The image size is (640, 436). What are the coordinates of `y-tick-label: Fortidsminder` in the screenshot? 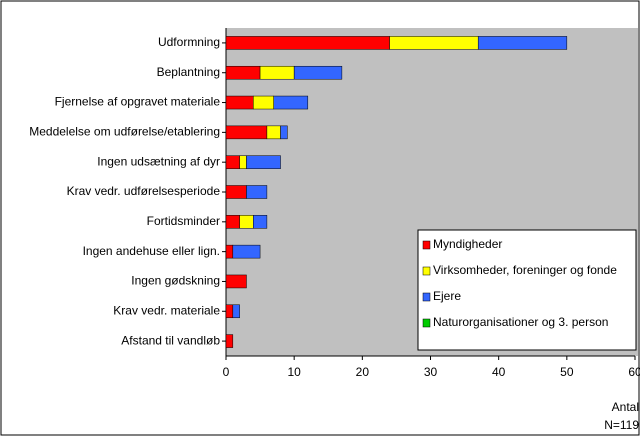 It's located at (183, 221).